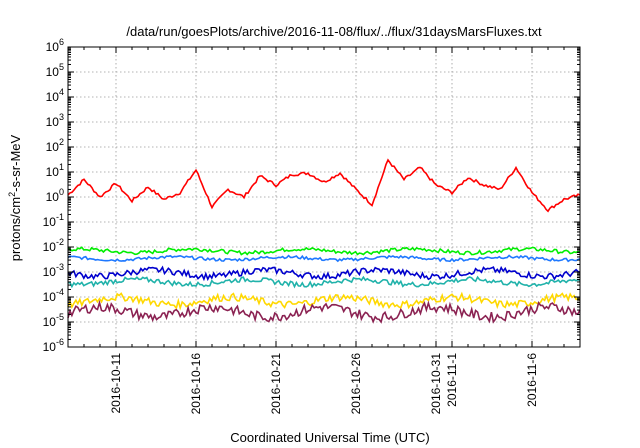 The height and width of the screenshot is (448, 640). What do you see at coordinates (53, 345) in the screenshot?
I see `y-tick-label: 10⁻⁶` at bounding box center [53, 345].